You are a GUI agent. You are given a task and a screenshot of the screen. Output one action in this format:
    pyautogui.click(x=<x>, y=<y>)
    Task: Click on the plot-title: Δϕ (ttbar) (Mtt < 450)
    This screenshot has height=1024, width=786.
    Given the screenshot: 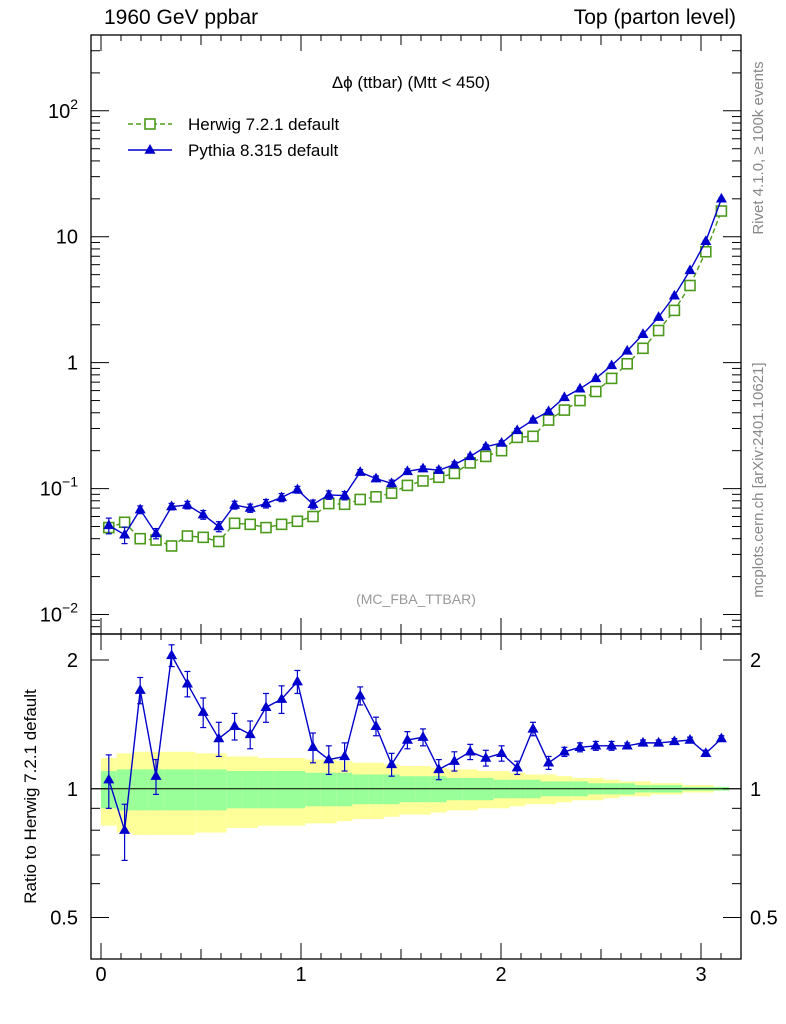 What is the action you would take?
    pyautogui.click(x=411, y=82)
    